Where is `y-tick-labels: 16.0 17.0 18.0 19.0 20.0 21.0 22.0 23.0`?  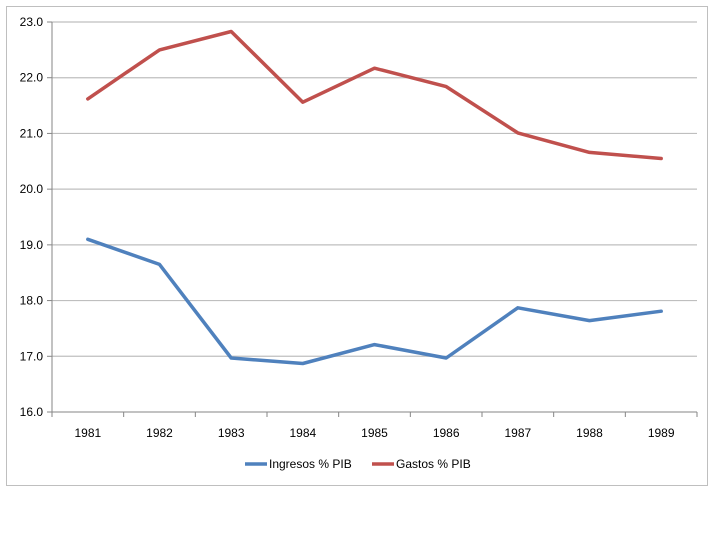 y-tick-labels: 16.0 17.0 18.0 19.0 20.0 21.0 22.0 23.0 is located at coordinates (32, 217).